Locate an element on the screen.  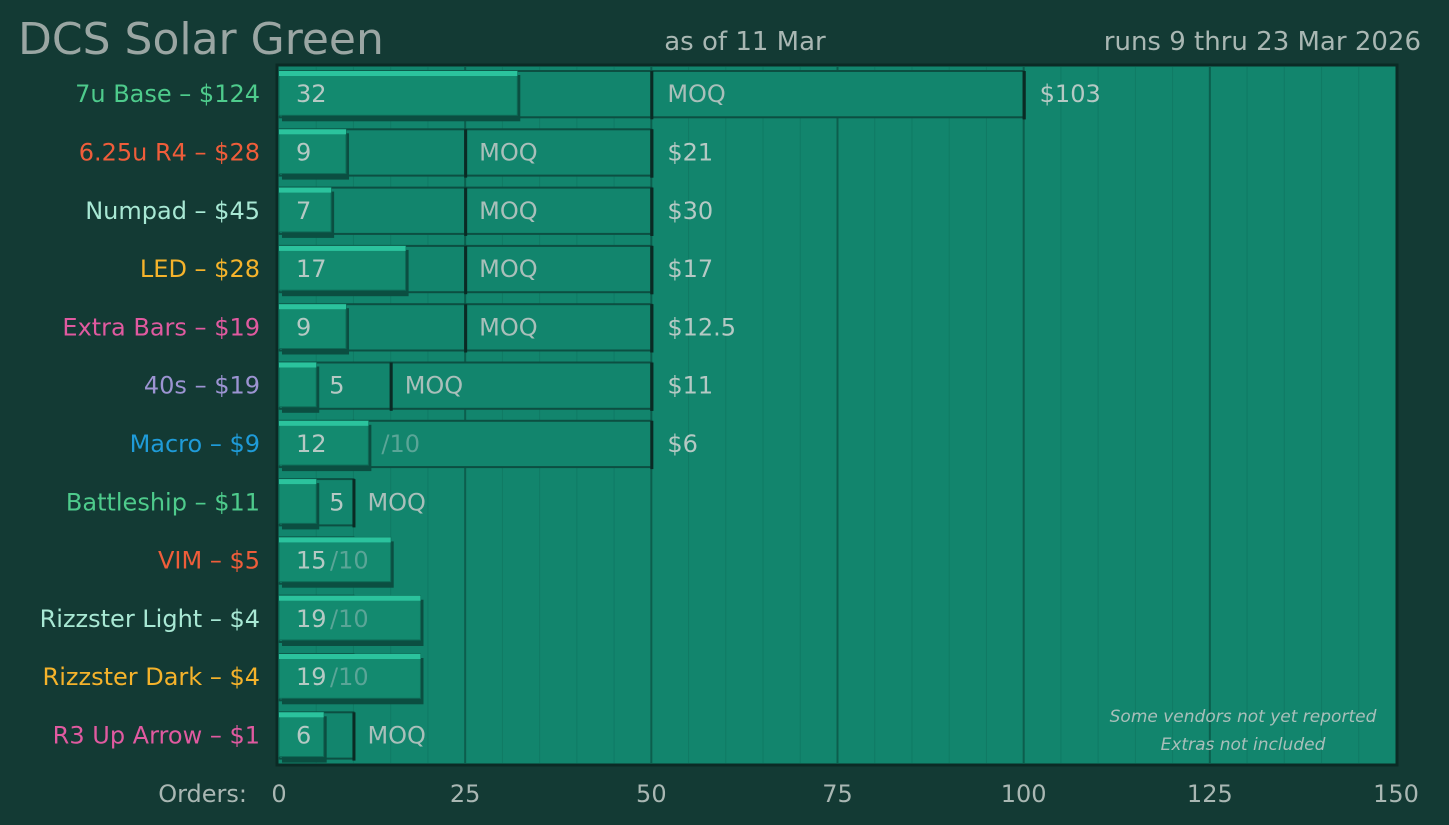
category-label: Numpad – $45 is located at coordinates (172, 211).